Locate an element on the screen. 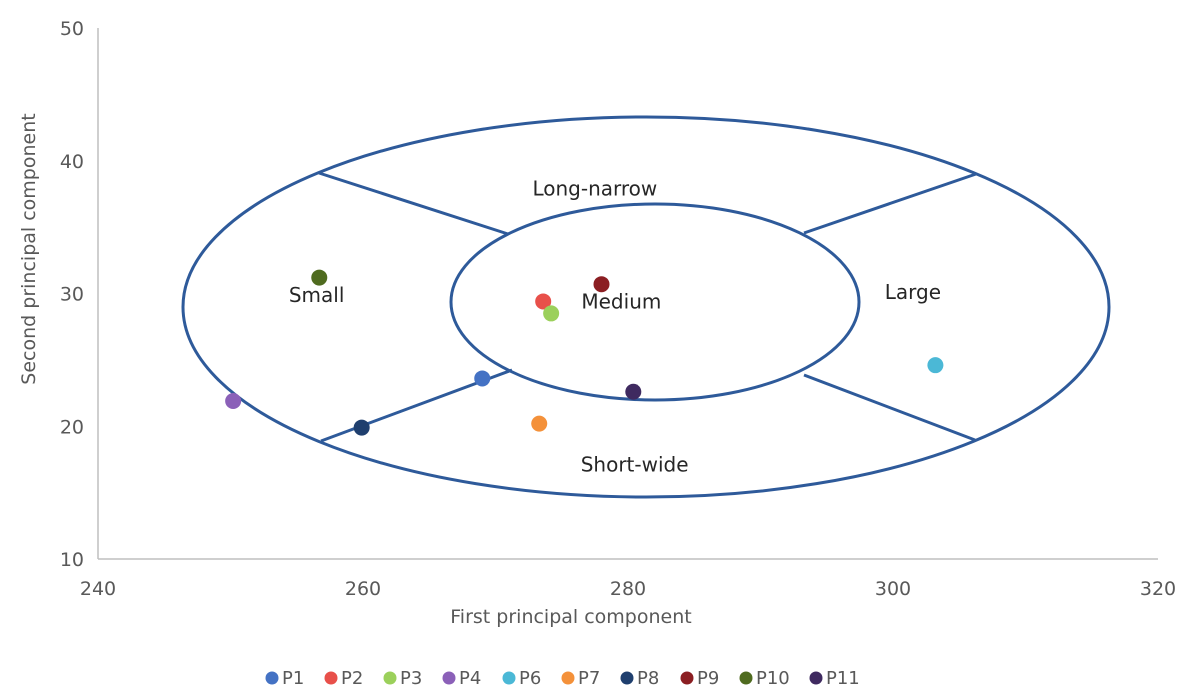 The height and width of the screenshot is (699, 1187). legend-item-p2: P2 is located at coordinates (343, 678).